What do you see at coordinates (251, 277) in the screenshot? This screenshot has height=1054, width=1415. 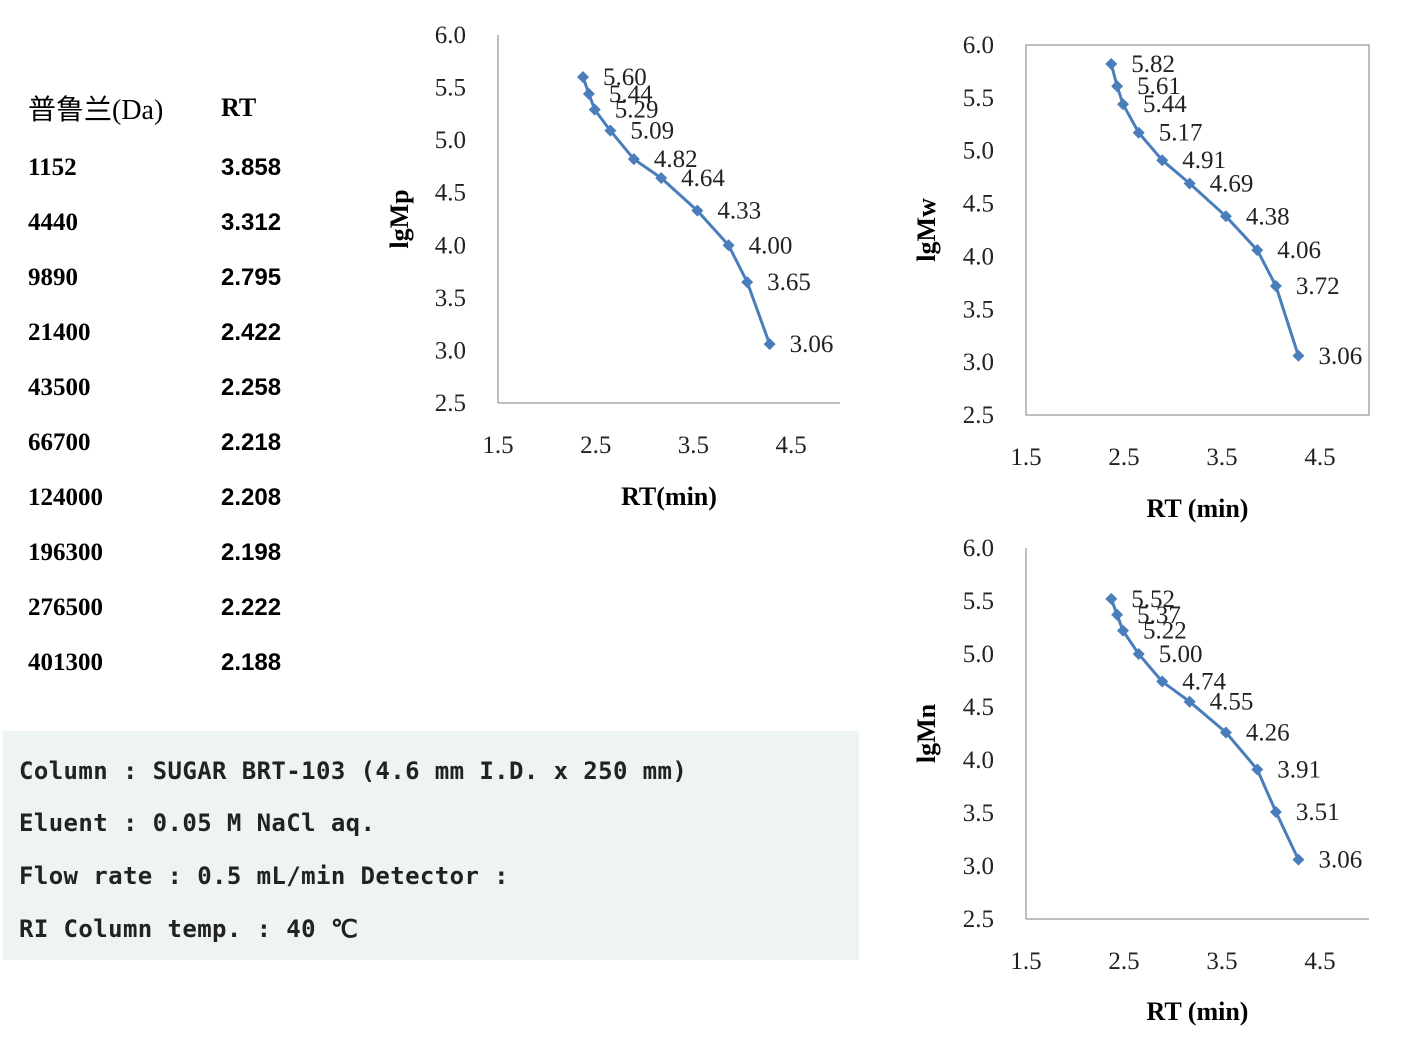 I see `rt-cell: 2.795` at bounding box center [251, 277].